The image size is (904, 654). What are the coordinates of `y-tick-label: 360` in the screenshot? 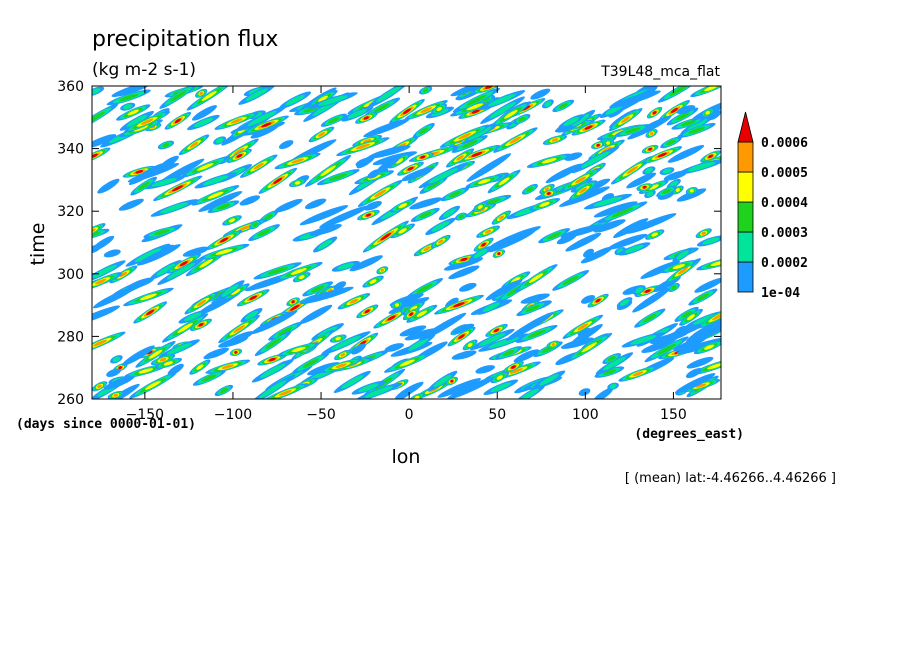 It's located at (70, 87).